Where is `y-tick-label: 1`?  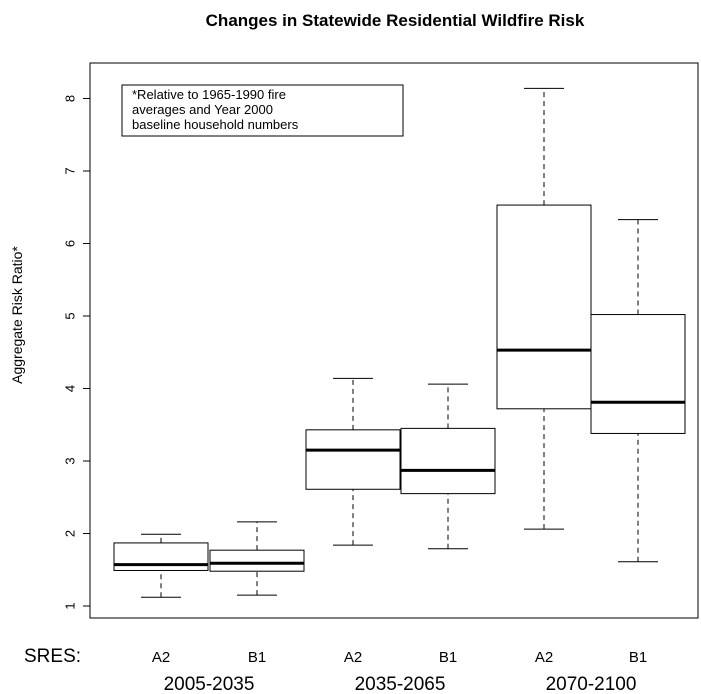 y-tick-label: 1 is located at coordinates (70, 605).